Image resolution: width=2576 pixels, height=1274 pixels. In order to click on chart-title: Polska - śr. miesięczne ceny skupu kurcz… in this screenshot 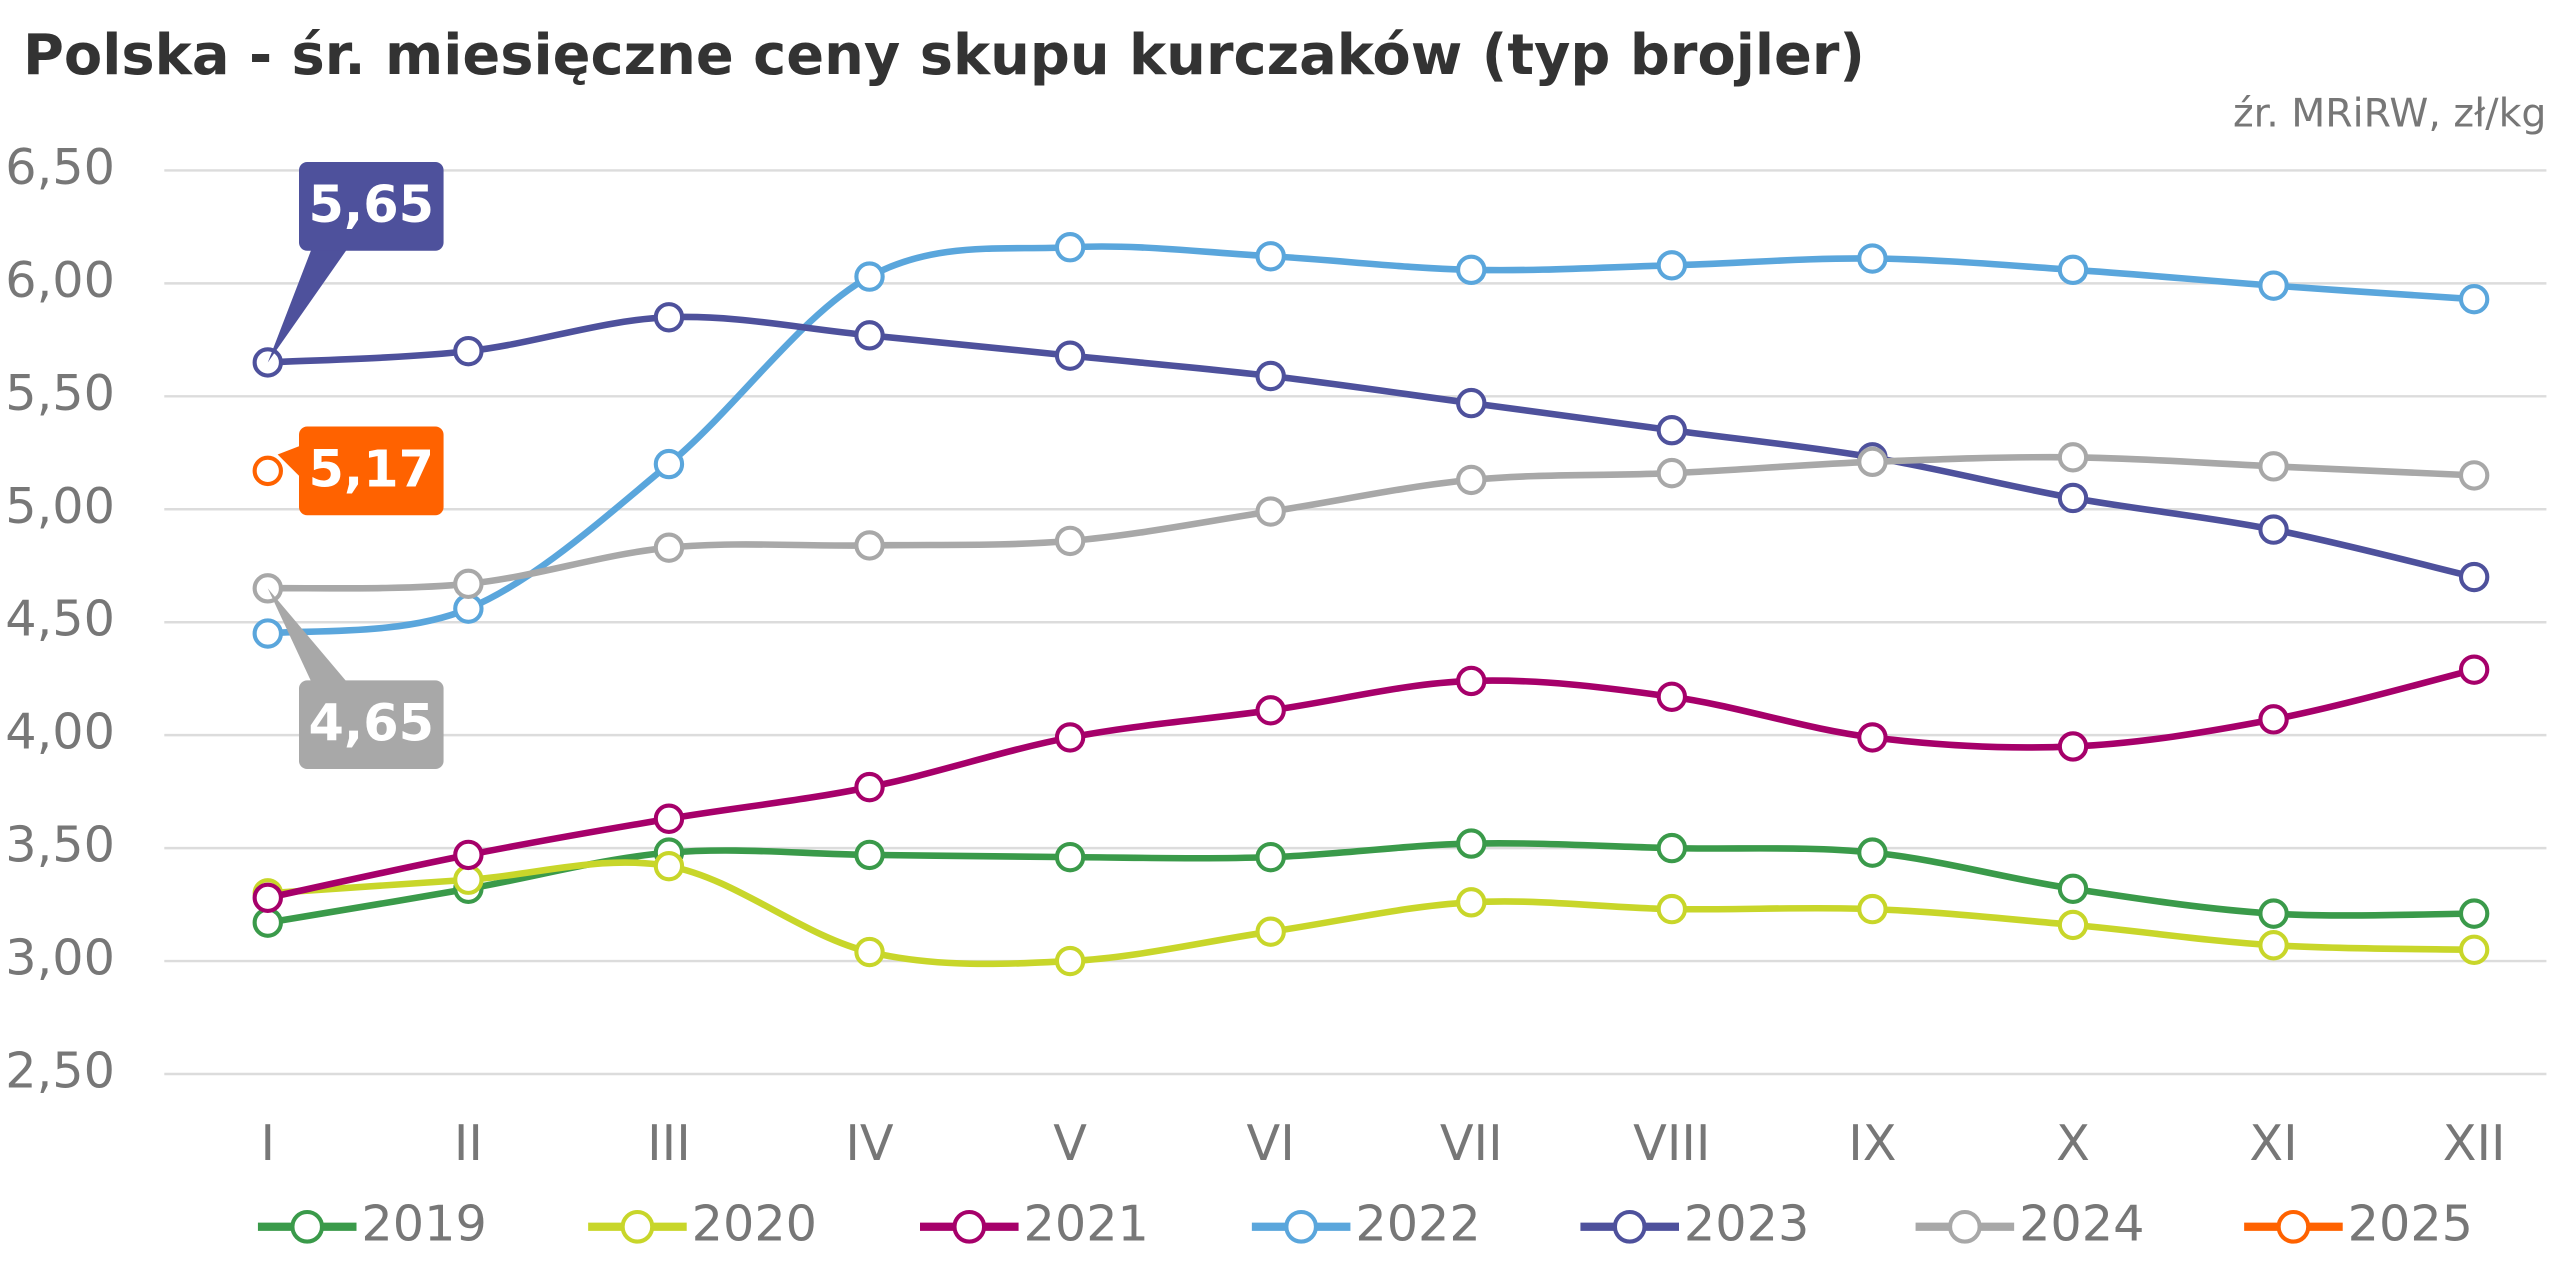, I will do `click(944, 55)`.